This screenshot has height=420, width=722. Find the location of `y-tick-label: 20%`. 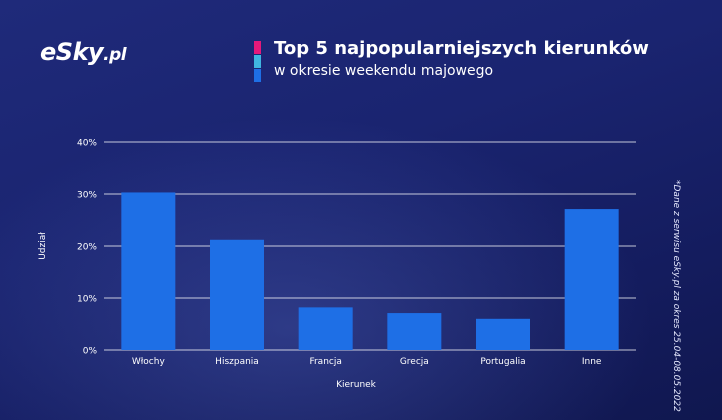

y-tick-label: 20% is located at coordinates (87, 248).